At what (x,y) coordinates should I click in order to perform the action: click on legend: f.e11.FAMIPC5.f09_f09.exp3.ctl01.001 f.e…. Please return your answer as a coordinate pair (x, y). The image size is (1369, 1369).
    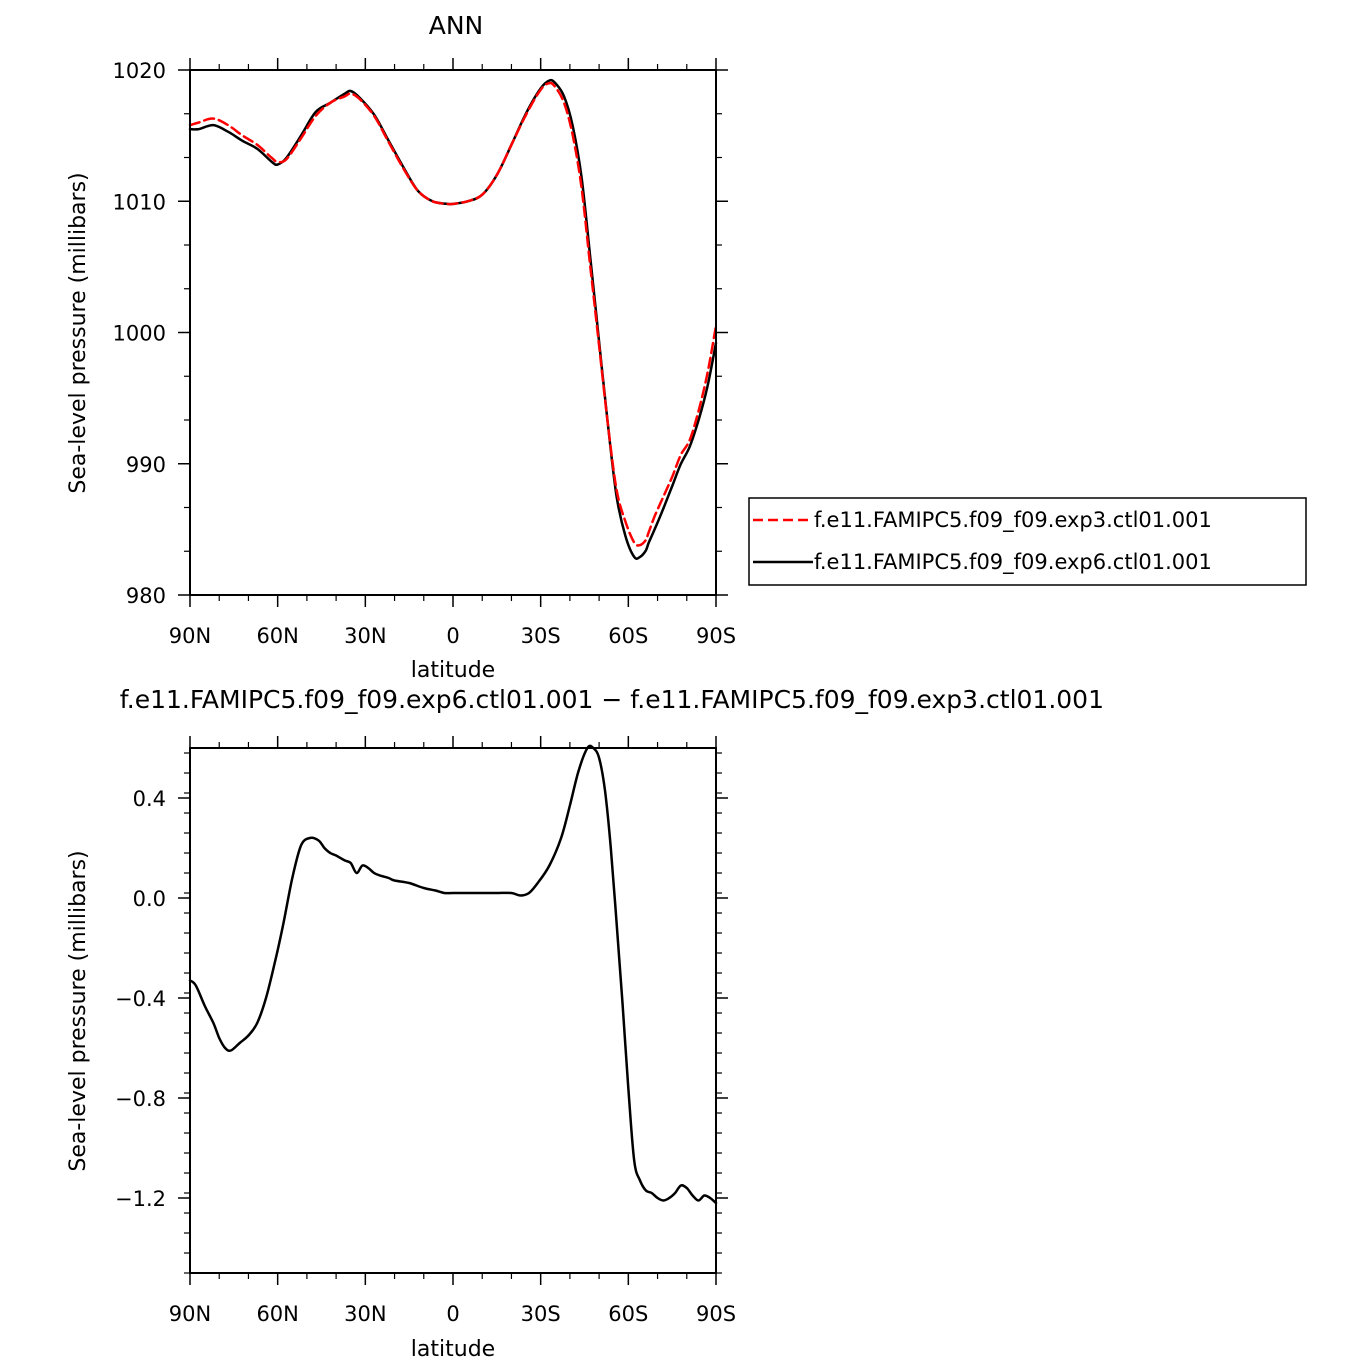
    Looking at the image, I should click on (1027, 541).